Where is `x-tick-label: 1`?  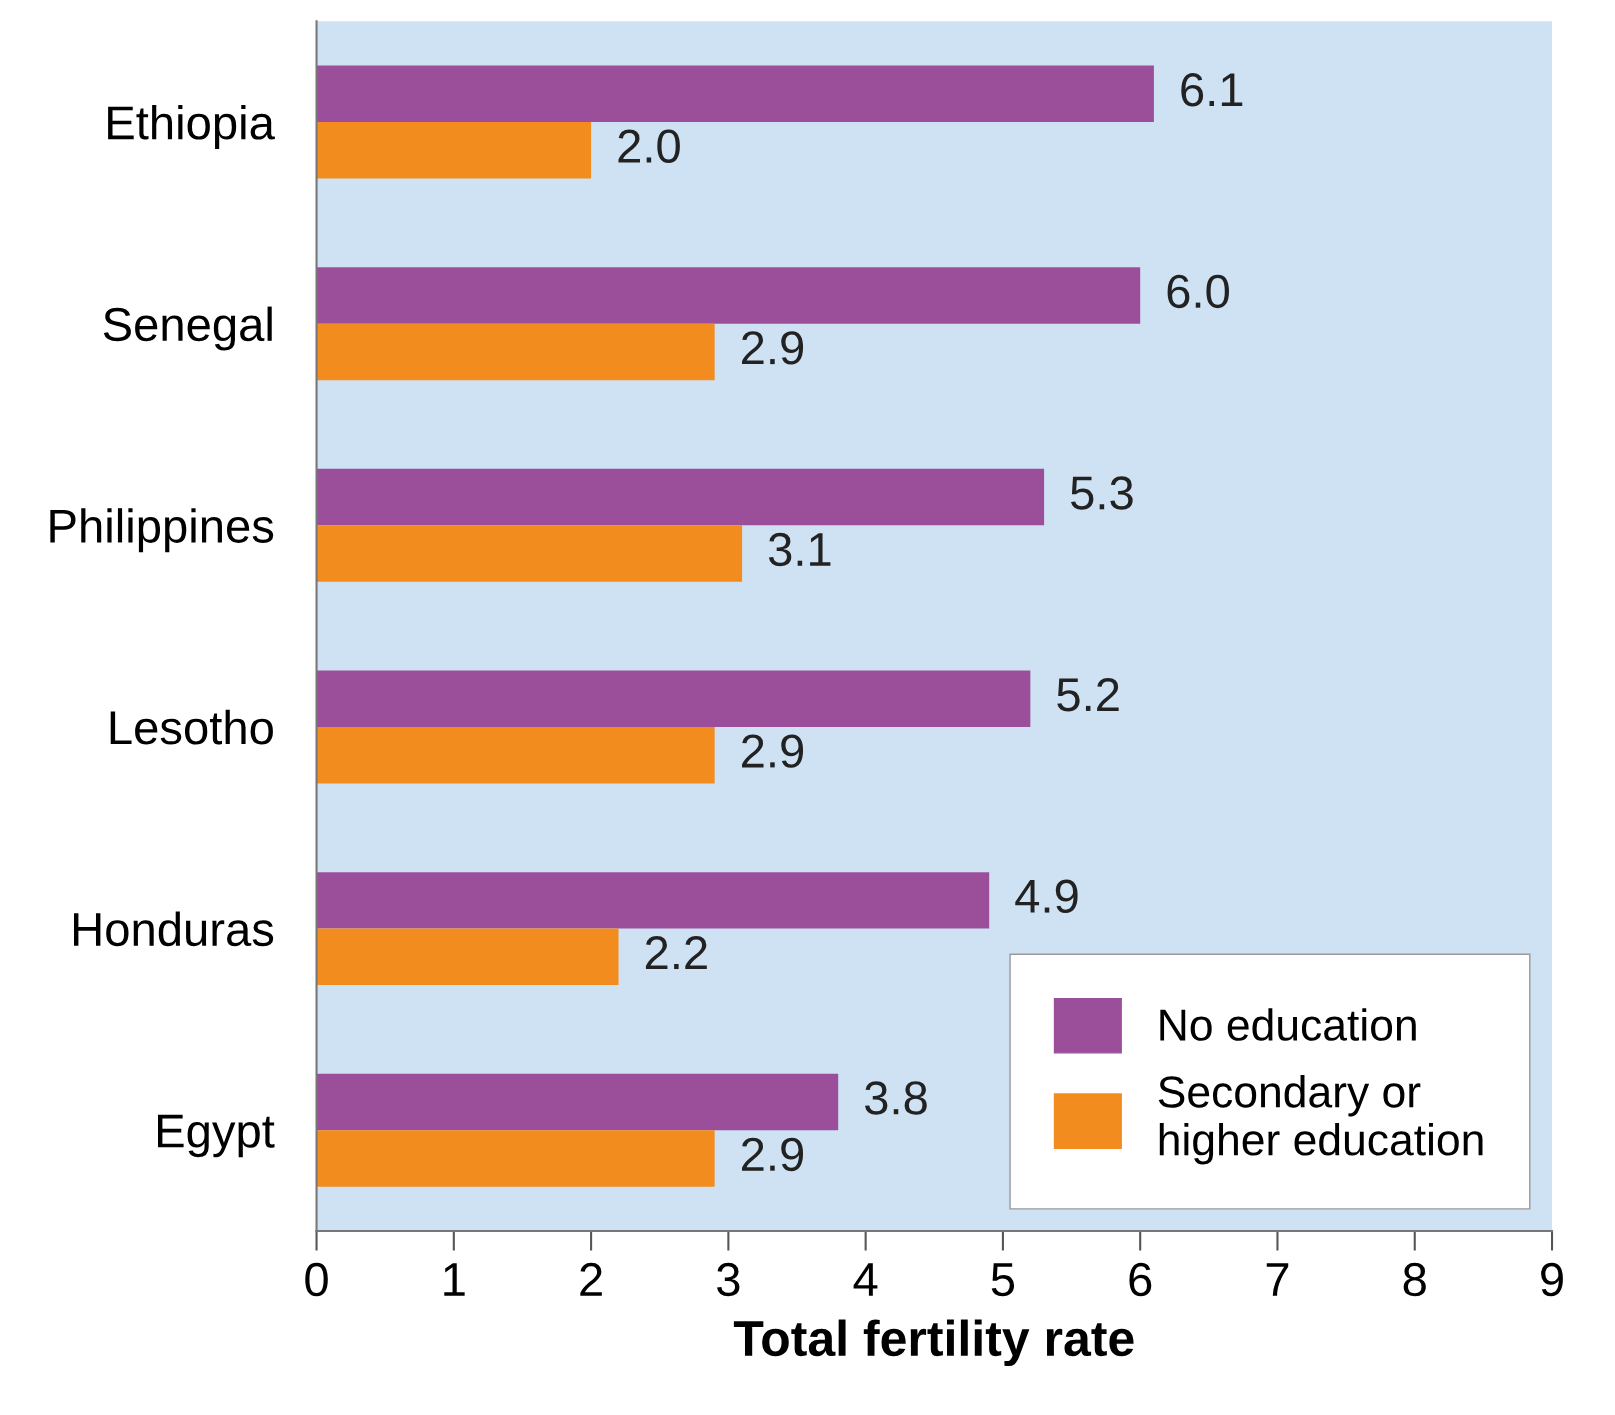
x-tick-label: 1 is located at coordinates (454, 1279).